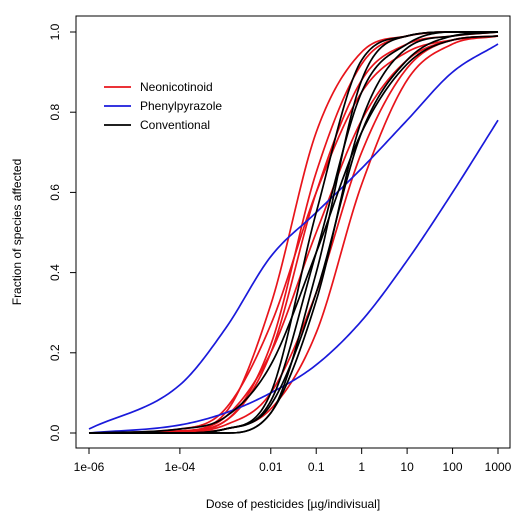  Describe the element at coordinates (62, 232) in the screenshot. I see `y-axis: 0.0 0.2 0.4 0.6 0.8 1.0` at that location.